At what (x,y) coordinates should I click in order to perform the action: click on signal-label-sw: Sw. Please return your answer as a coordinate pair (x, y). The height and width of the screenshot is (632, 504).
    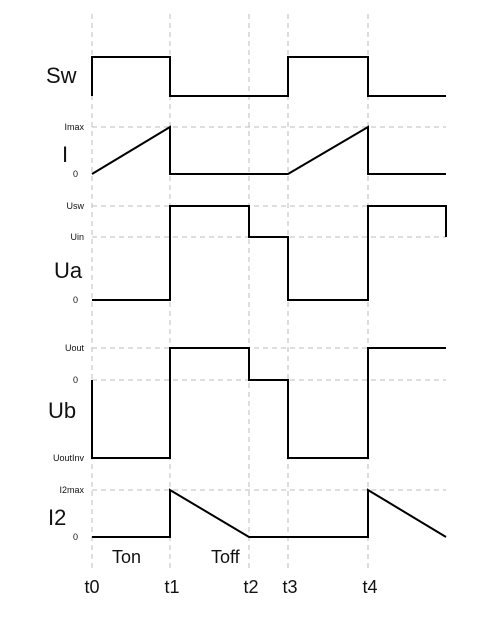
    Looking at the image, I should click on (61, 75).